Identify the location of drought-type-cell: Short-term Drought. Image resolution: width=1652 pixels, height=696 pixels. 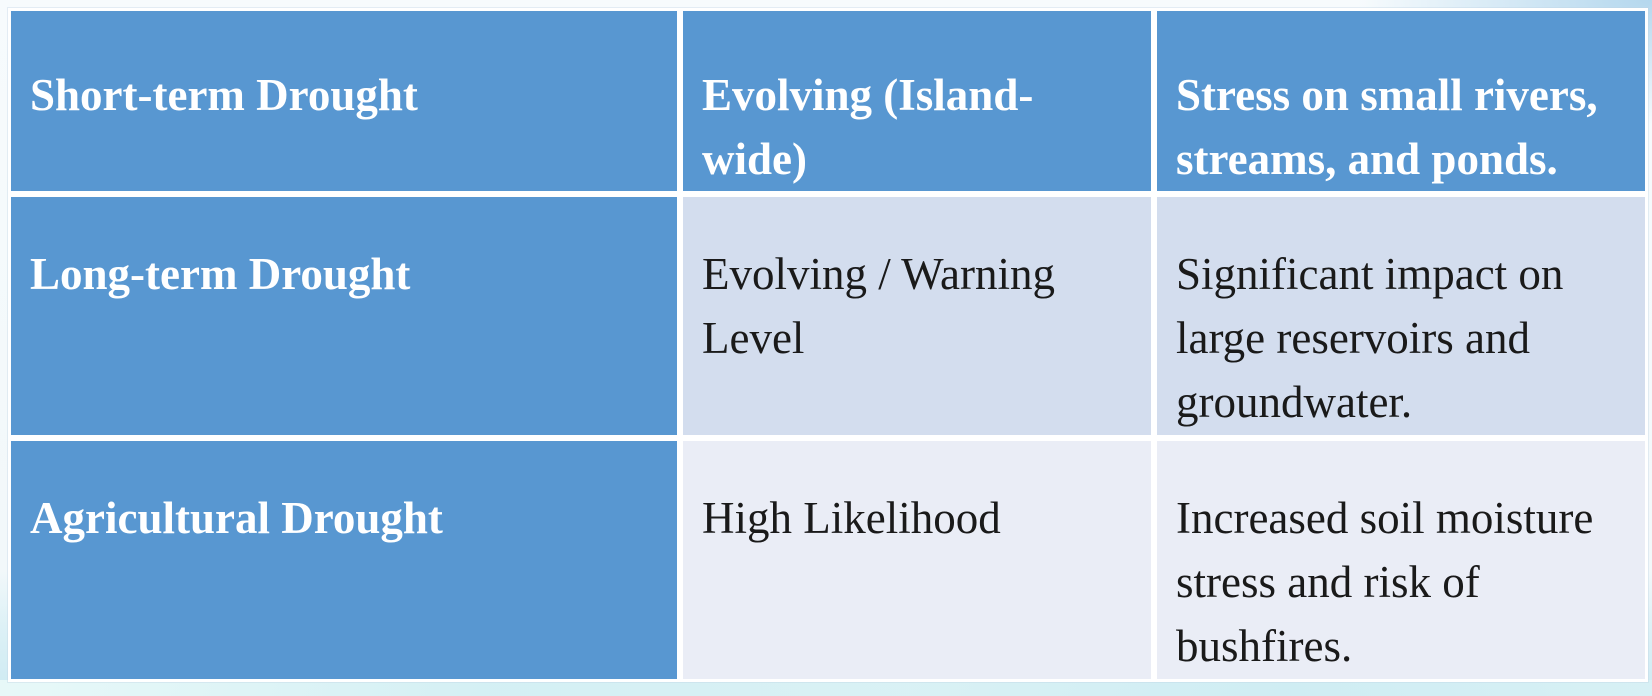
(344, 101).